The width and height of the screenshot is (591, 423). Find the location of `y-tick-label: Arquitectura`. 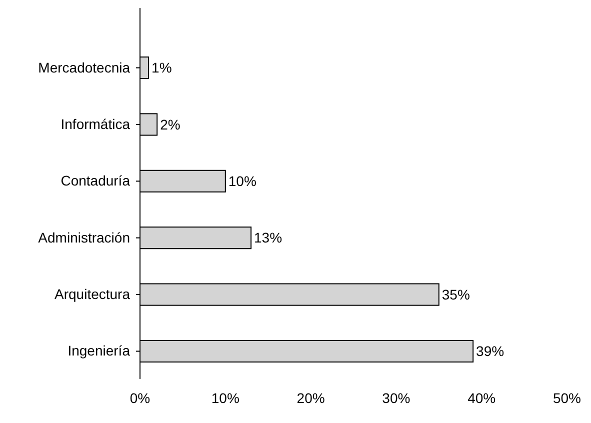

y-tick-label: Arquitectura is located at coordinates (92, 294).